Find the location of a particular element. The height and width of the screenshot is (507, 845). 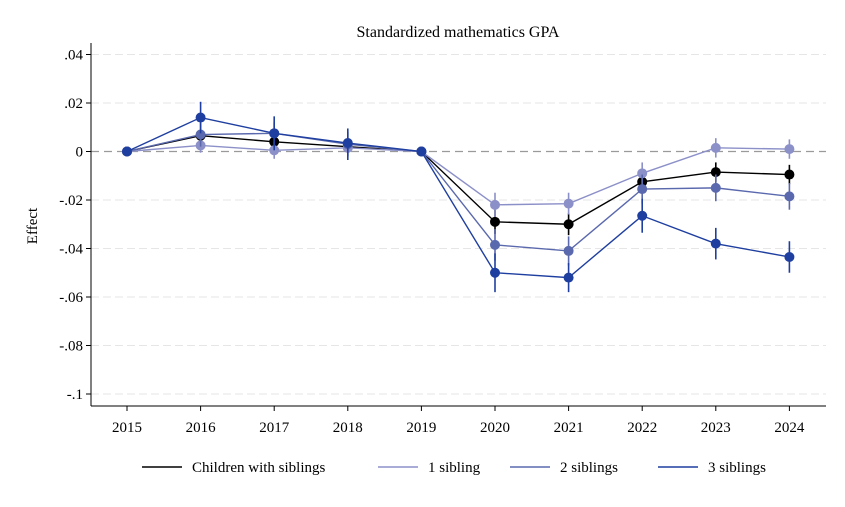

legend-label: Children with siblings is located at coordinates (259, 468).